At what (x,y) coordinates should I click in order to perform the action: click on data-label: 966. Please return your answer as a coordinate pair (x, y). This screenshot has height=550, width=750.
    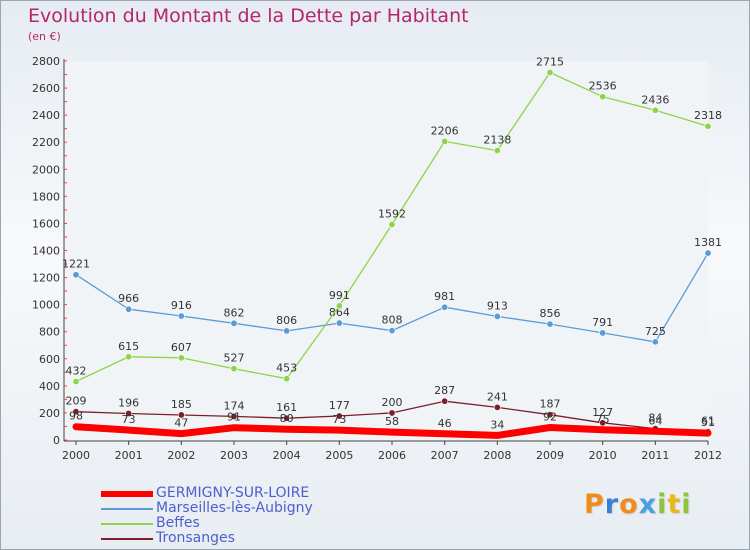
    Looking at the image, I should click on (128, 298).